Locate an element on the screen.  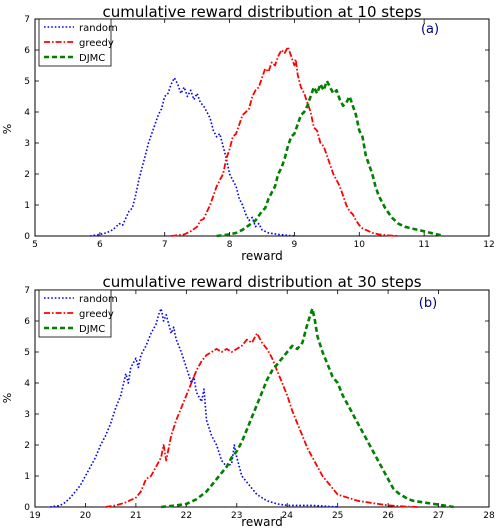
x-tick-label: 5 is located at coordinates (35, 245).